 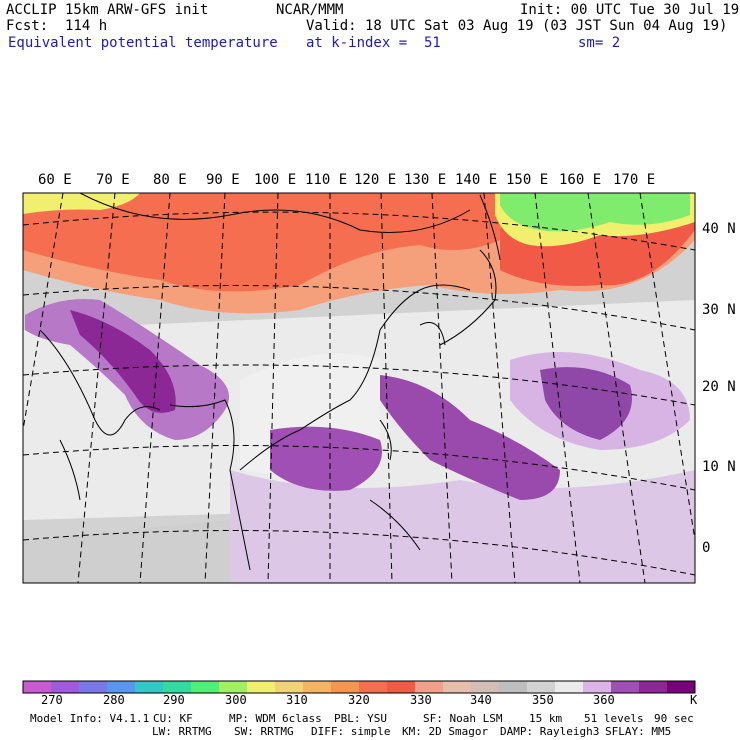 What do you see at coordinates (326, 458) in the screenshot?
I see `field-indochina-purple` at bounding box center [326, 458].